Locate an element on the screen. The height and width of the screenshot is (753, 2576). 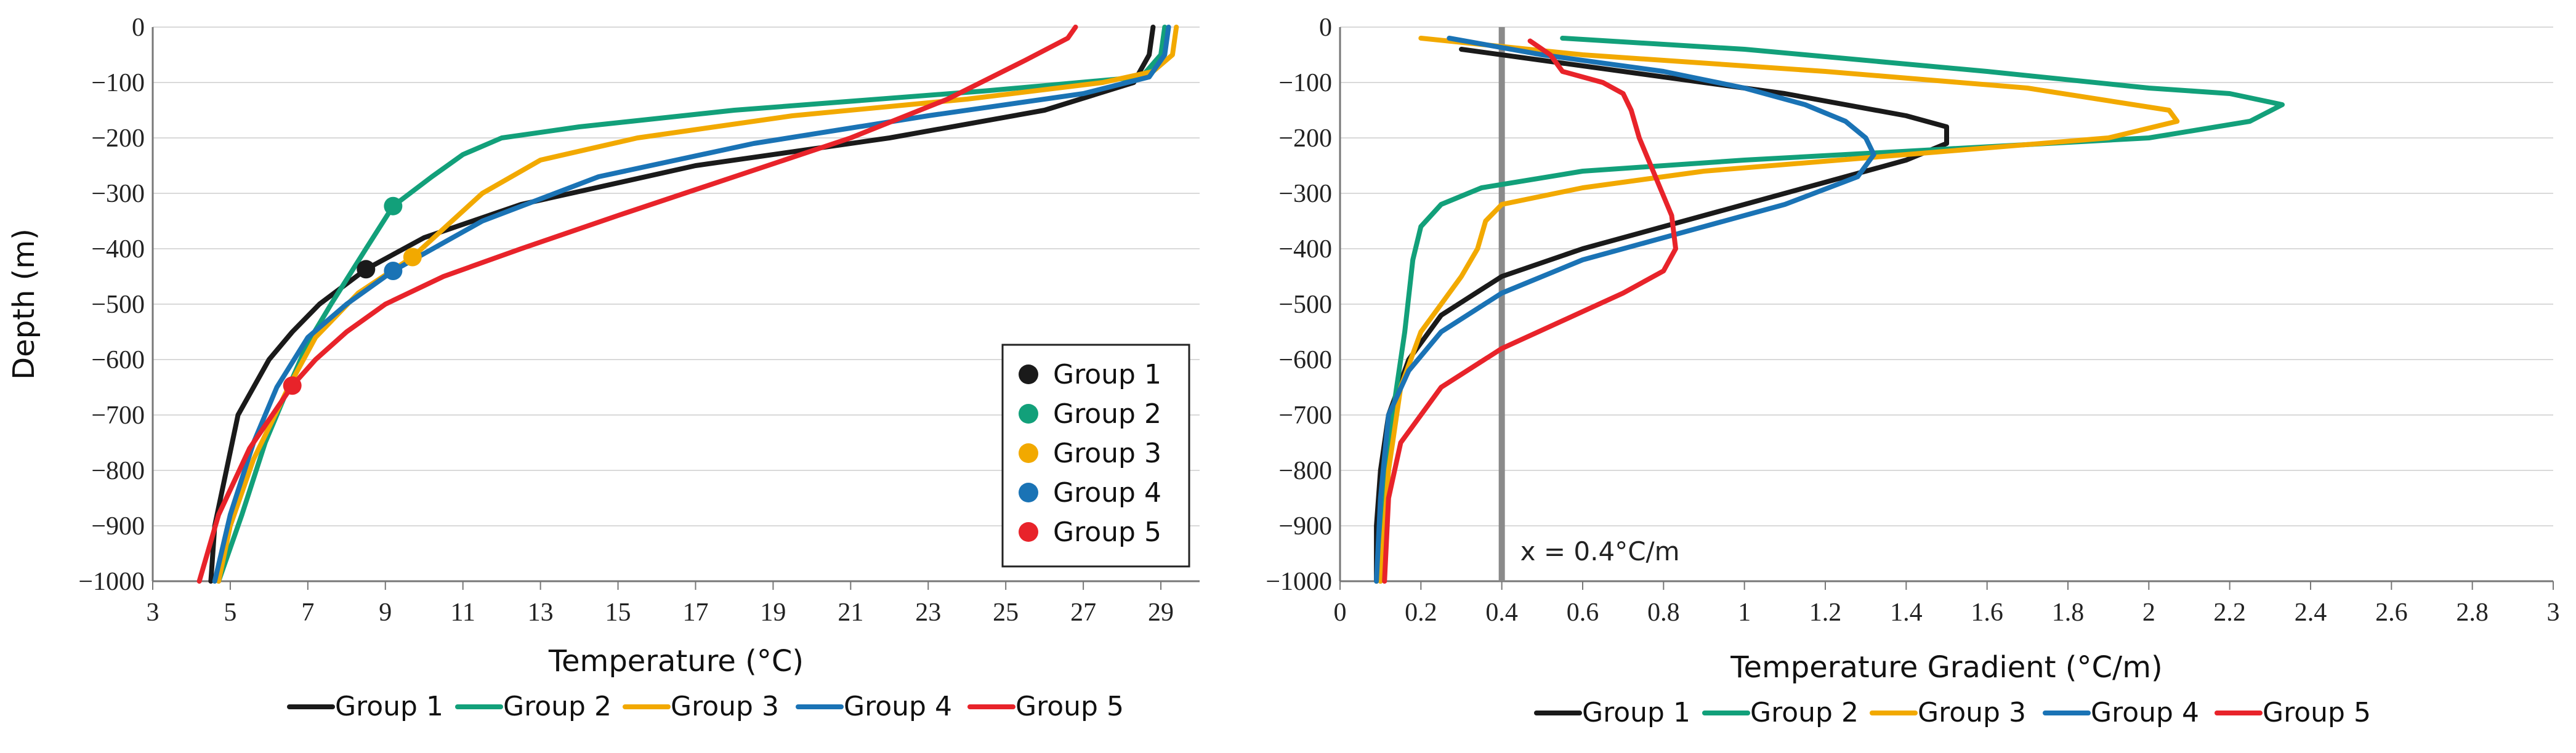
left-legend-label: Group 1 is located at coordinates (389, 706).